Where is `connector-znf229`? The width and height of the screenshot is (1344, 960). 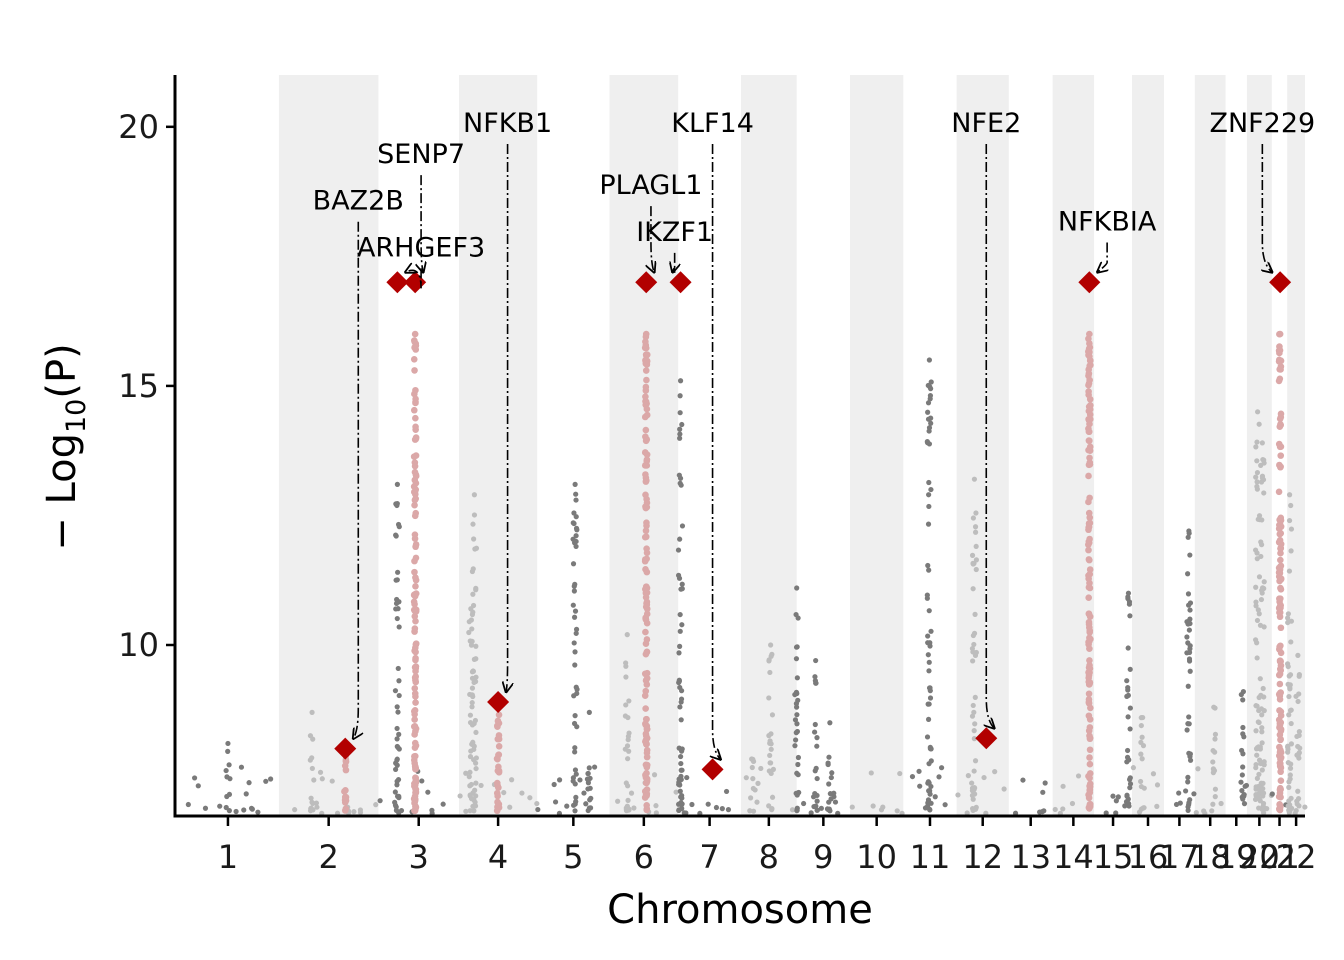
connector-znf229 is located at coordinates (1267, 208).